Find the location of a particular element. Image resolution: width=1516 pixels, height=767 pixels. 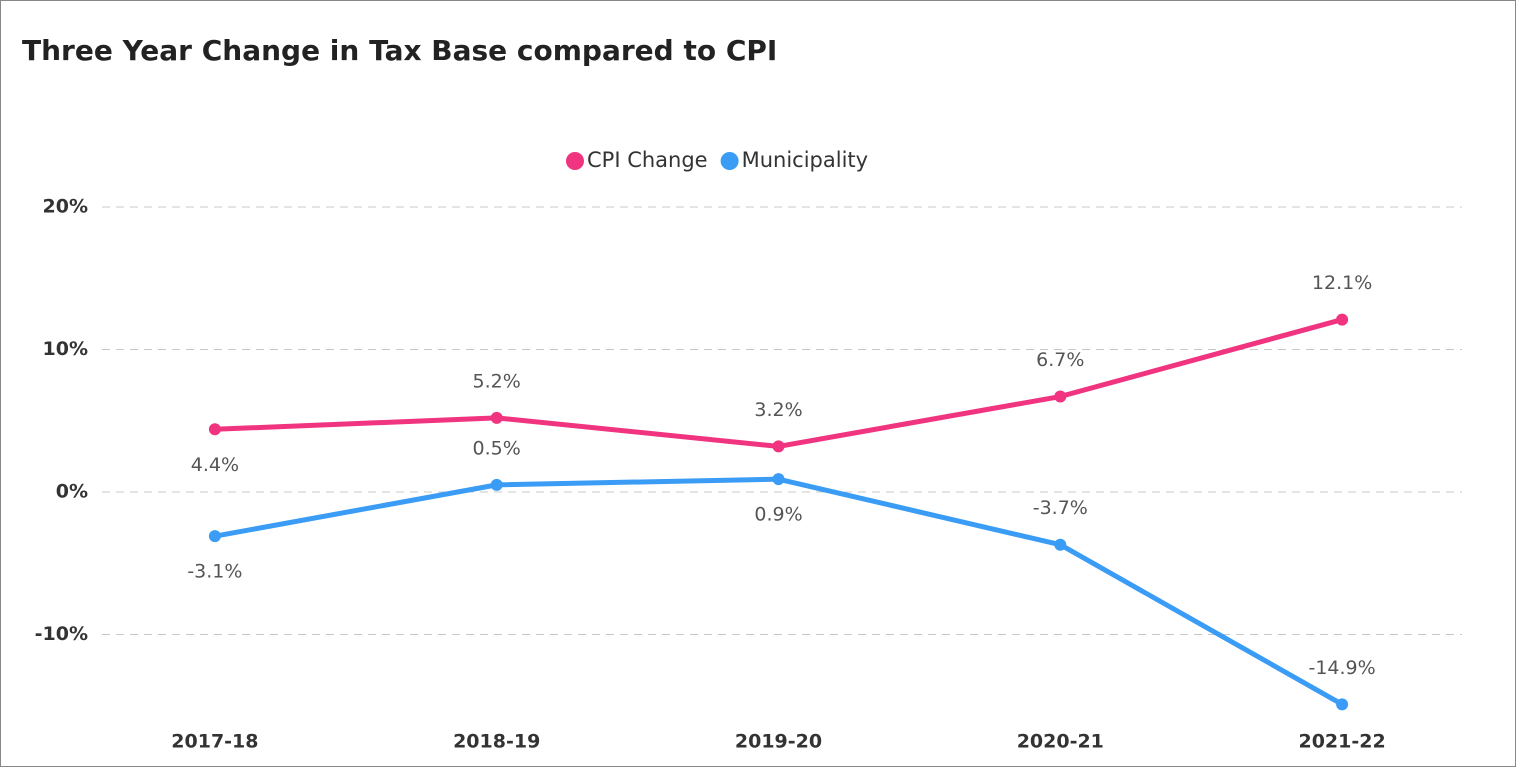

x-tick-label: 2018-19 is located at coordinates (496, 742).